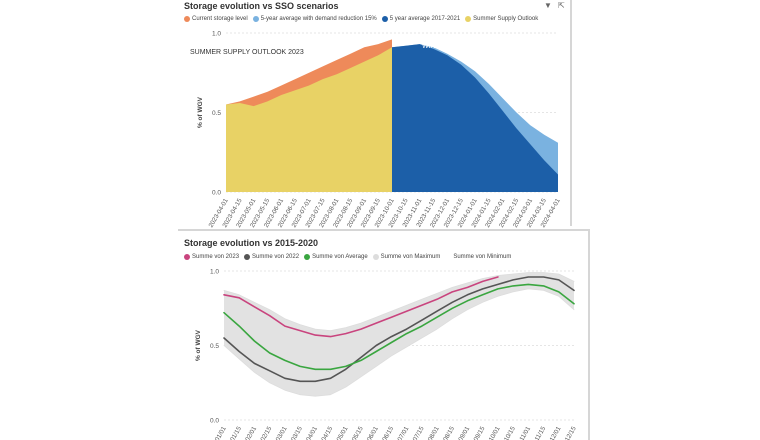  What do you see at coordinates (525, 432) in the screenshot?
I see `x-tick-label: 11/01` at bounding box center [525, 432].